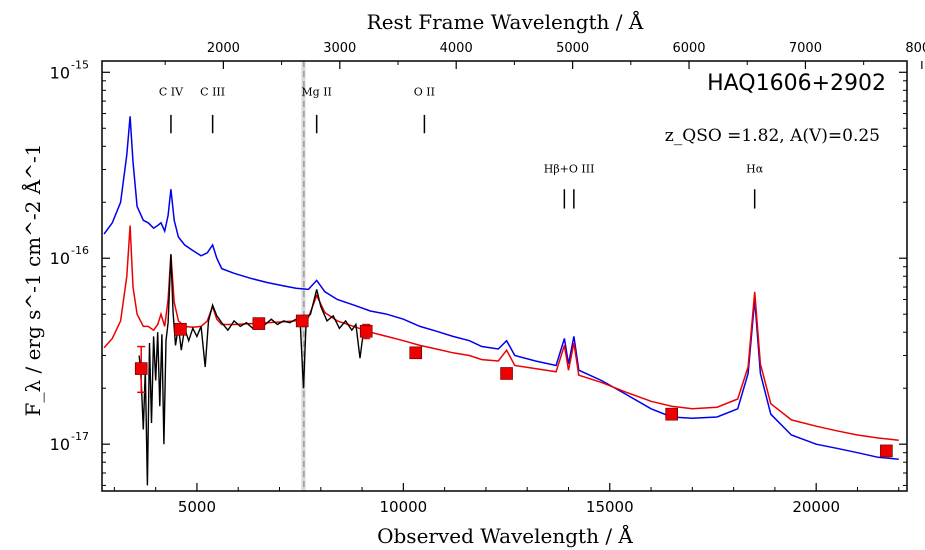 This screenshot has width=925, height=550. I want to click on x-tick-label: 15000, so click(610, 507).